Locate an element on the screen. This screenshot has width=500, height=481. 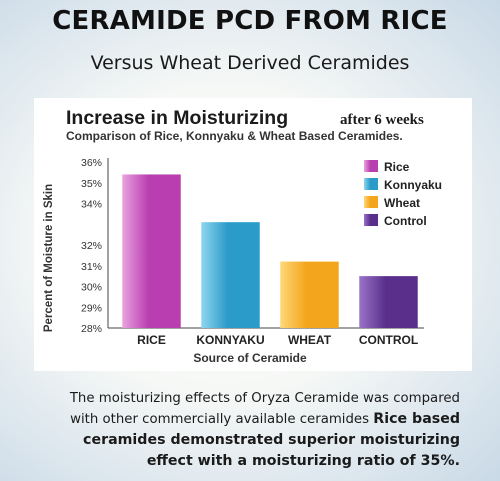
x-tick-label: CONTROL is located at coordinates (388, 340).